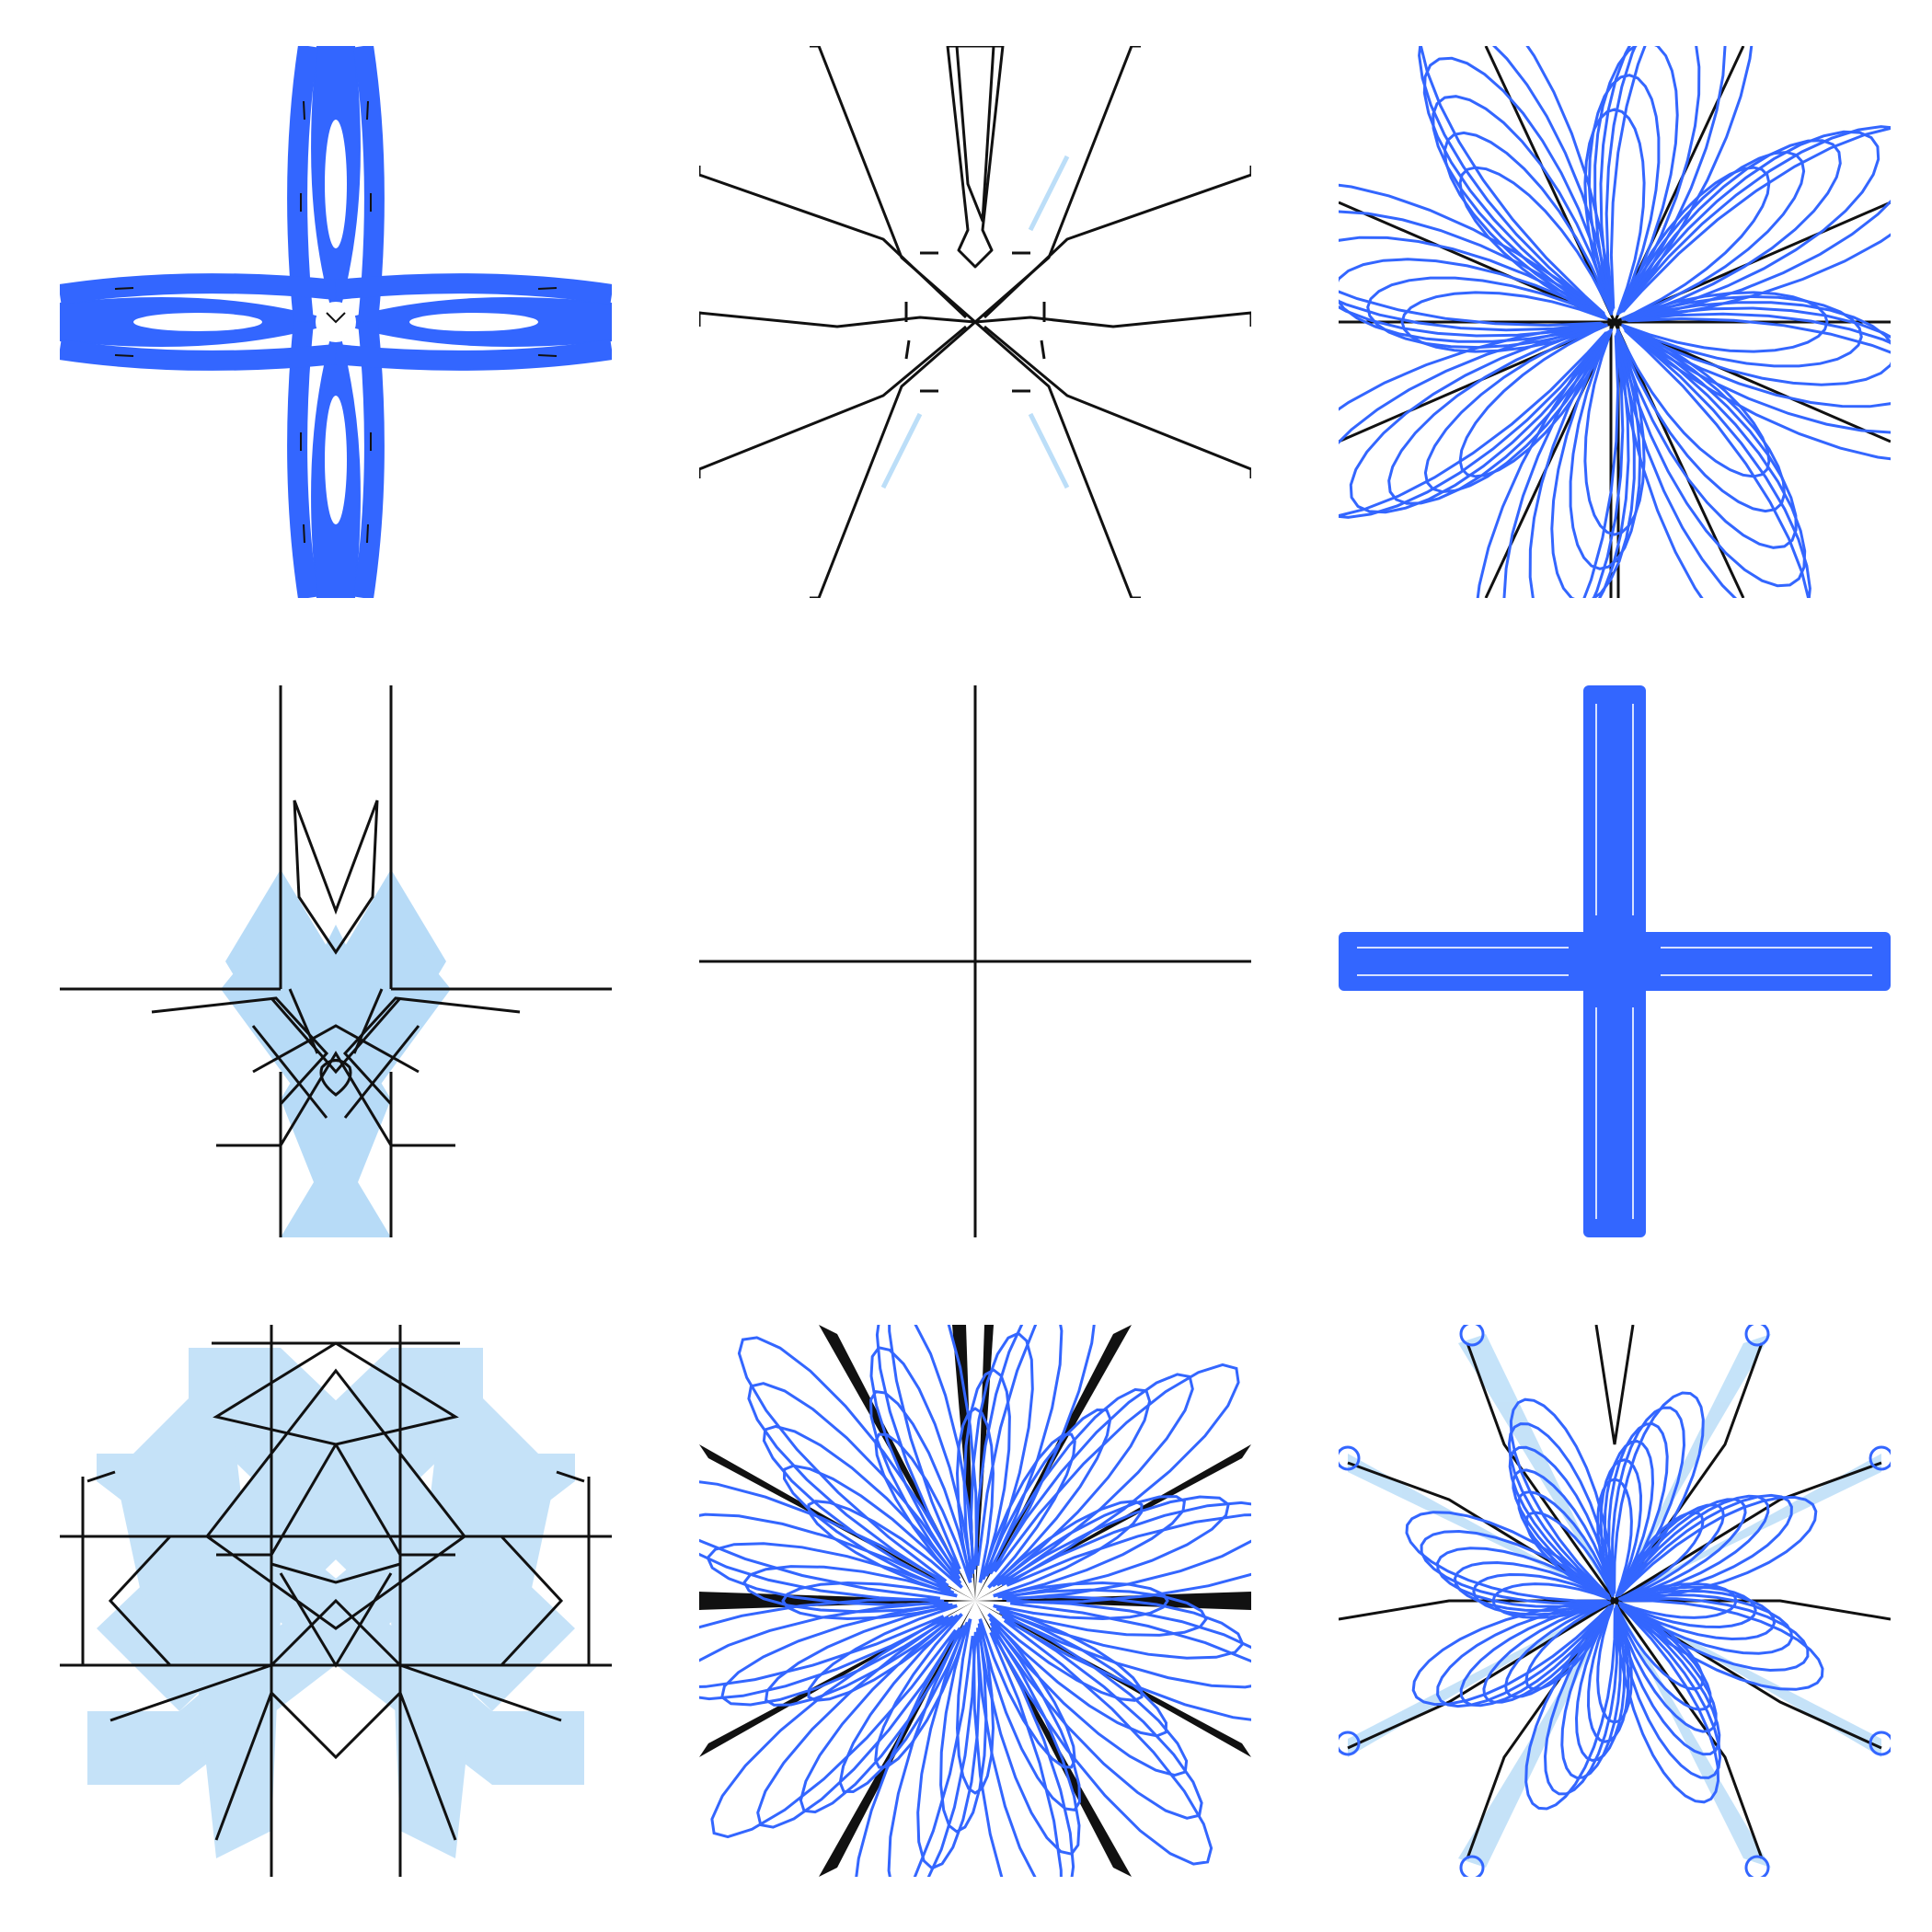  I want to click on pattern-blue-thick-cross, so click(1615, 961).